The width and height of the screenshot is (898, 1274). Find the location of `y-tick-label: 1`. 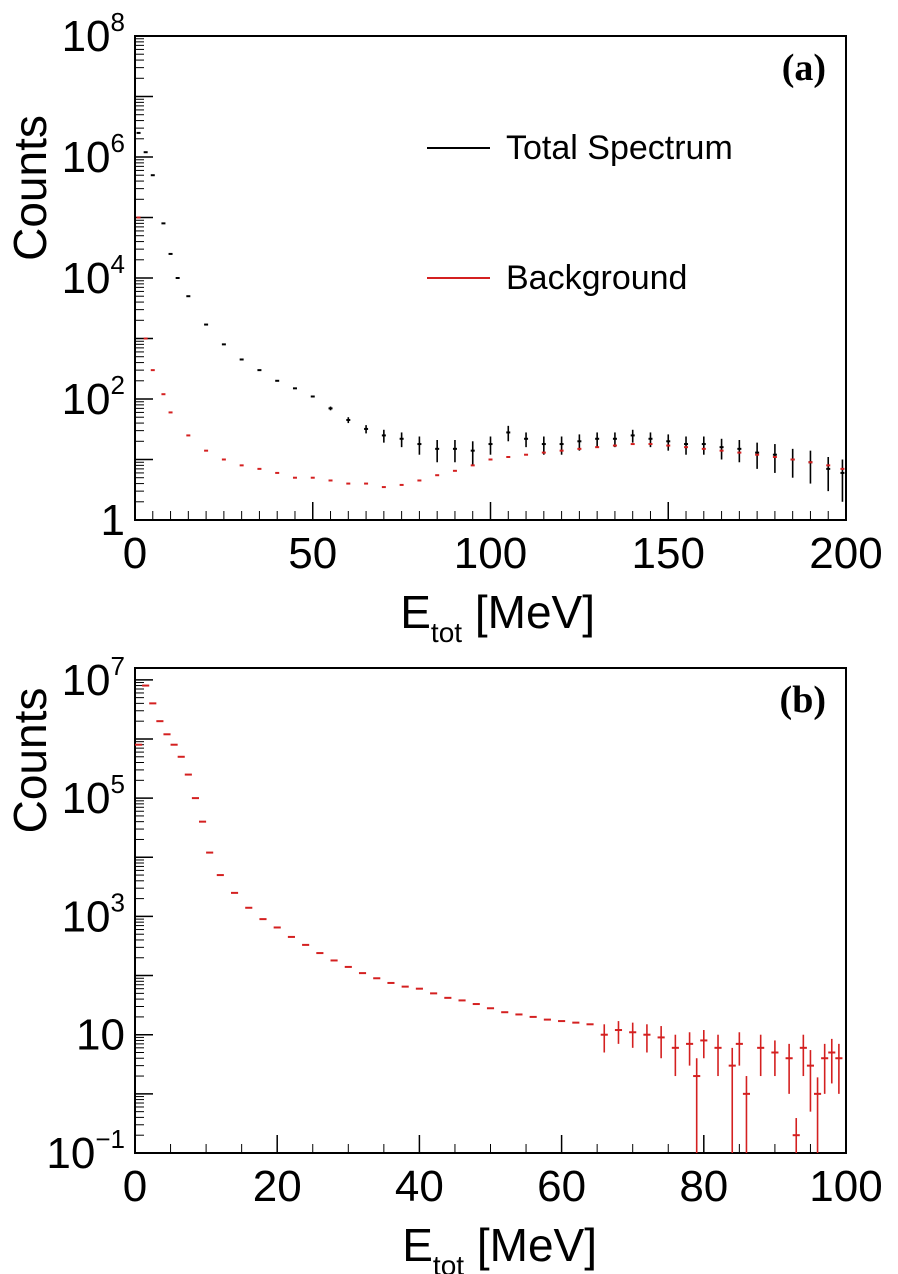

y-tick-label: 1 is located at coordinates (113, 520).